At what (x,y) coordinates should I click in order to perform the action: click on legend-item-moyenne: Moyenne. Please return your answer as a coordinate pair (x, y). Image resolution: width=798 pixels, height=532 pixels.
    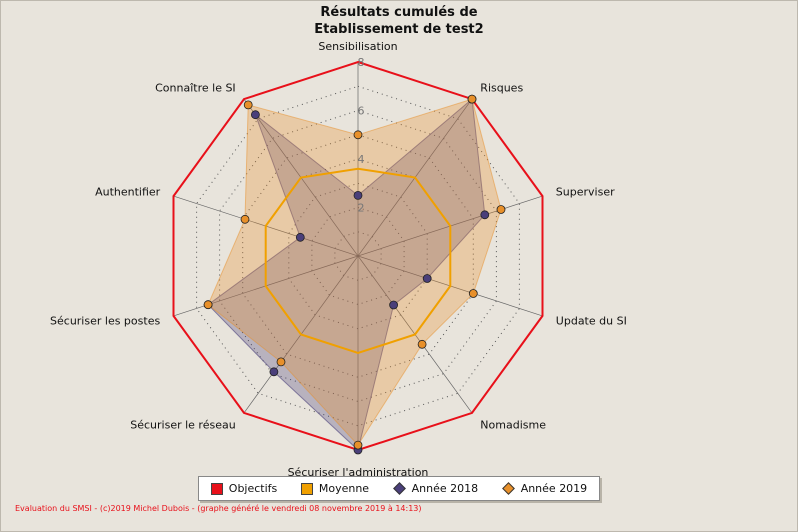
    Looking at the image, I should click on (335, 488).